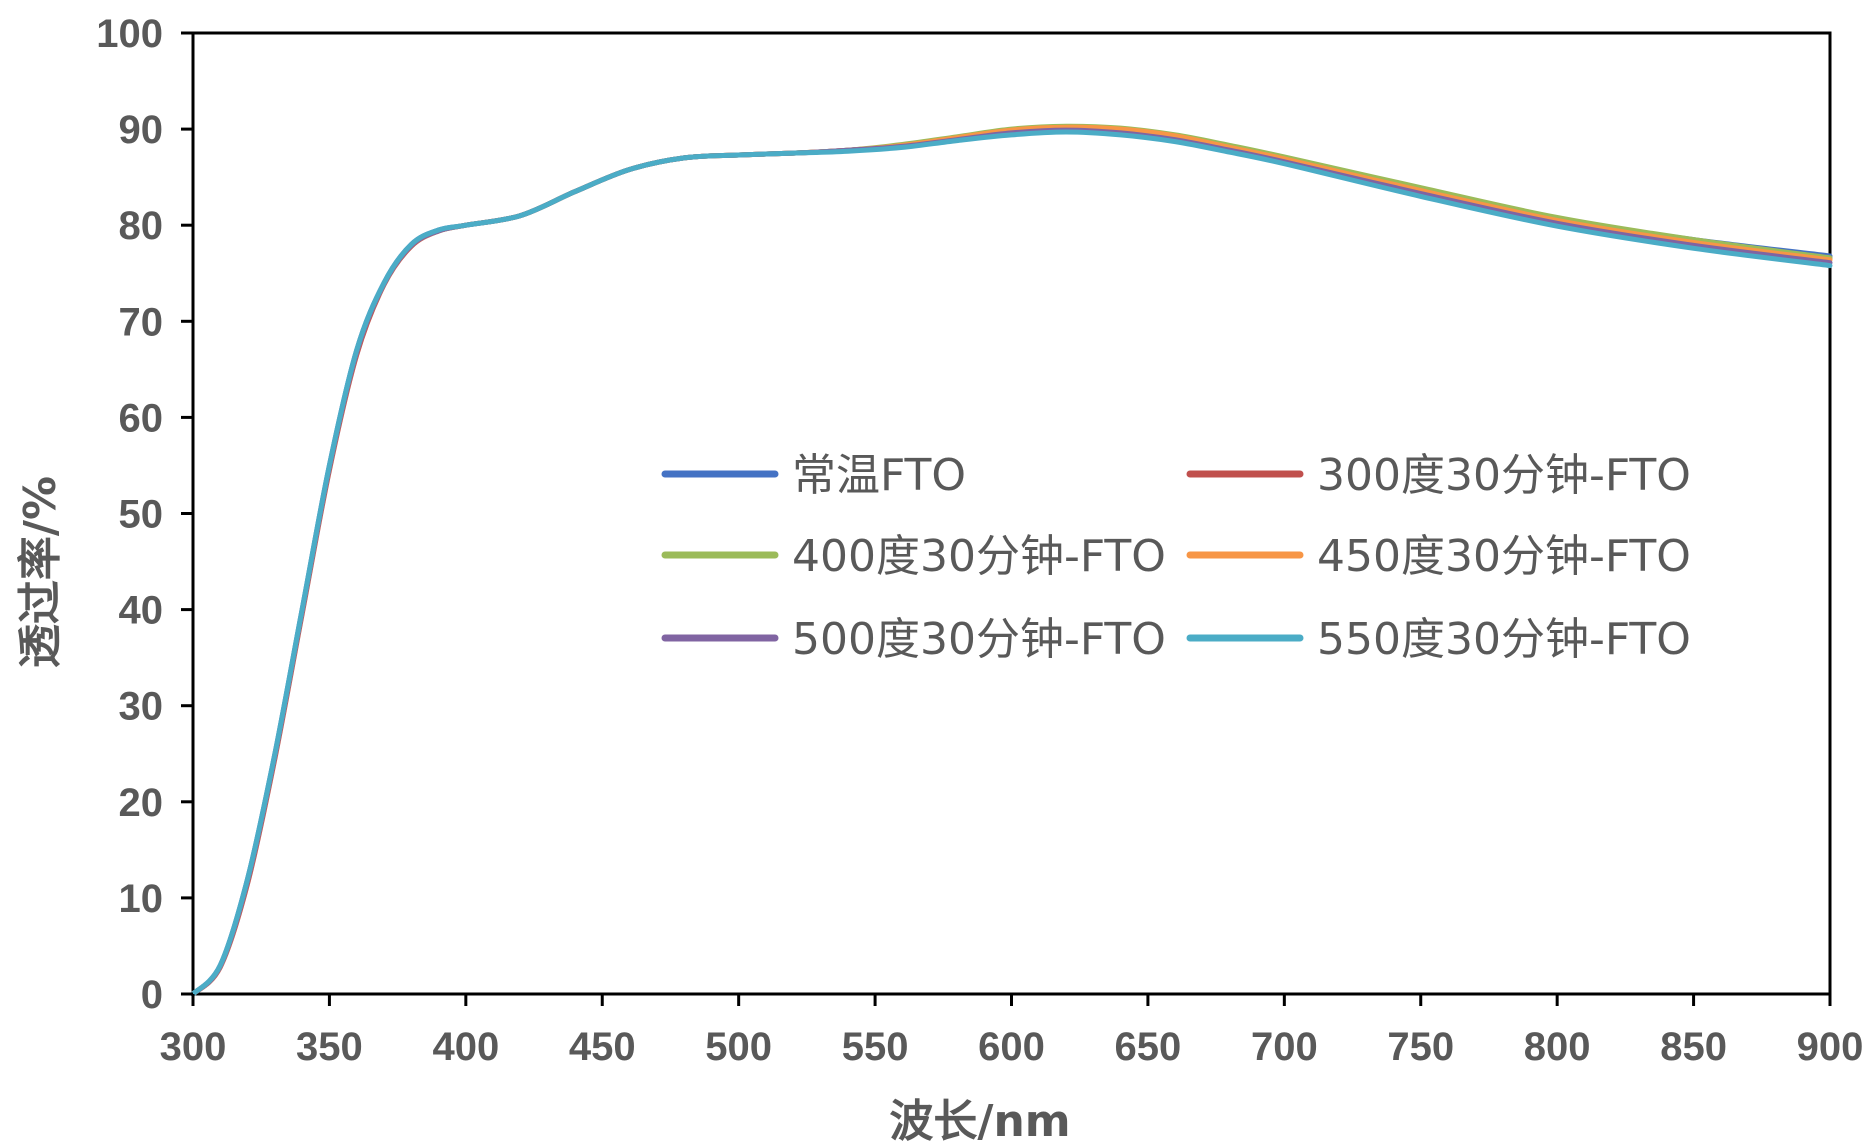 The width and height of the screenshot is (1874, 1147). I want to click on y-tick-label: 30, so click(141, 707).